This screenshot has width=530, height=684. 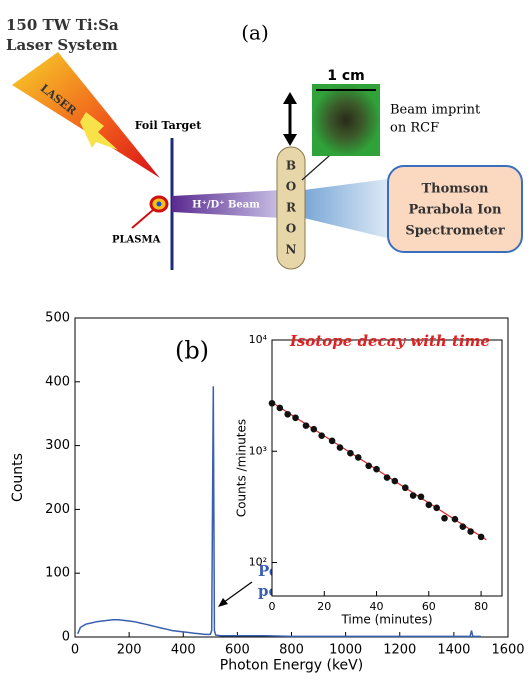 What do you see at coordinates (237, 650) in the screenshot?
I see `x-tick-label: 600` at bounding box center [237, 650].